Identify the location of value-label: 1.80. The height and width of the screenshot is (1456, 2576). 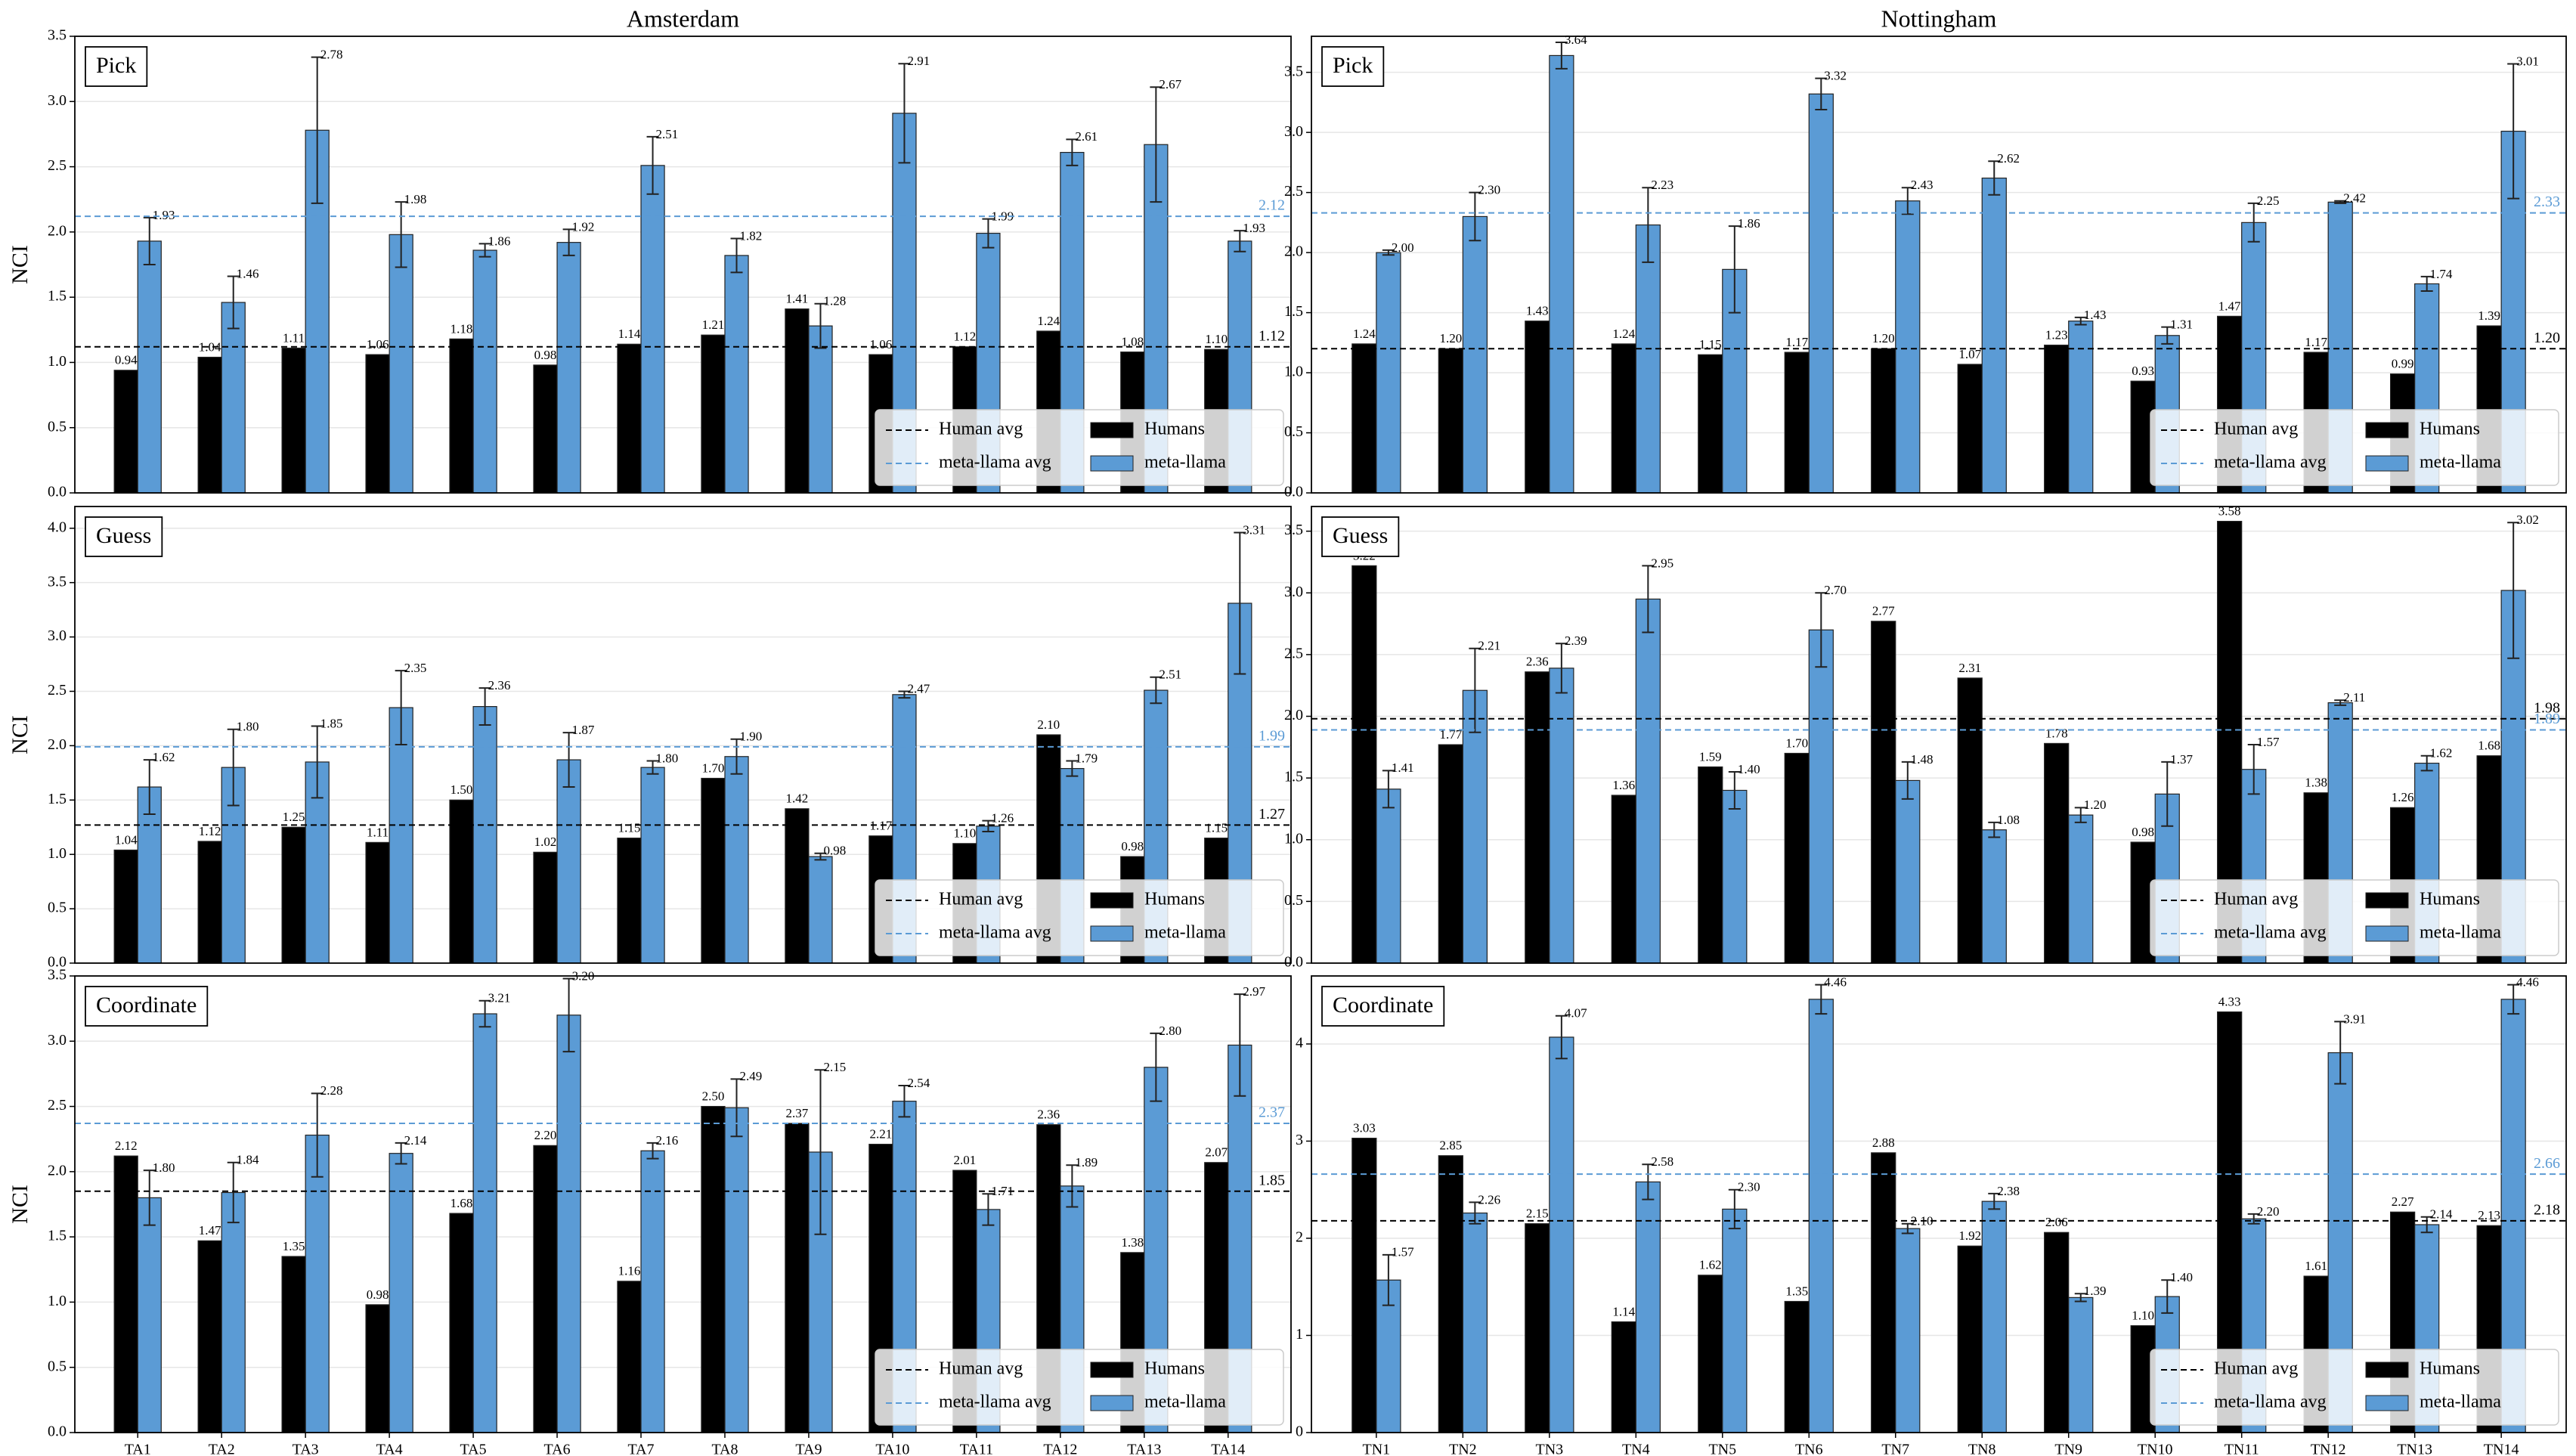
(667, 758).